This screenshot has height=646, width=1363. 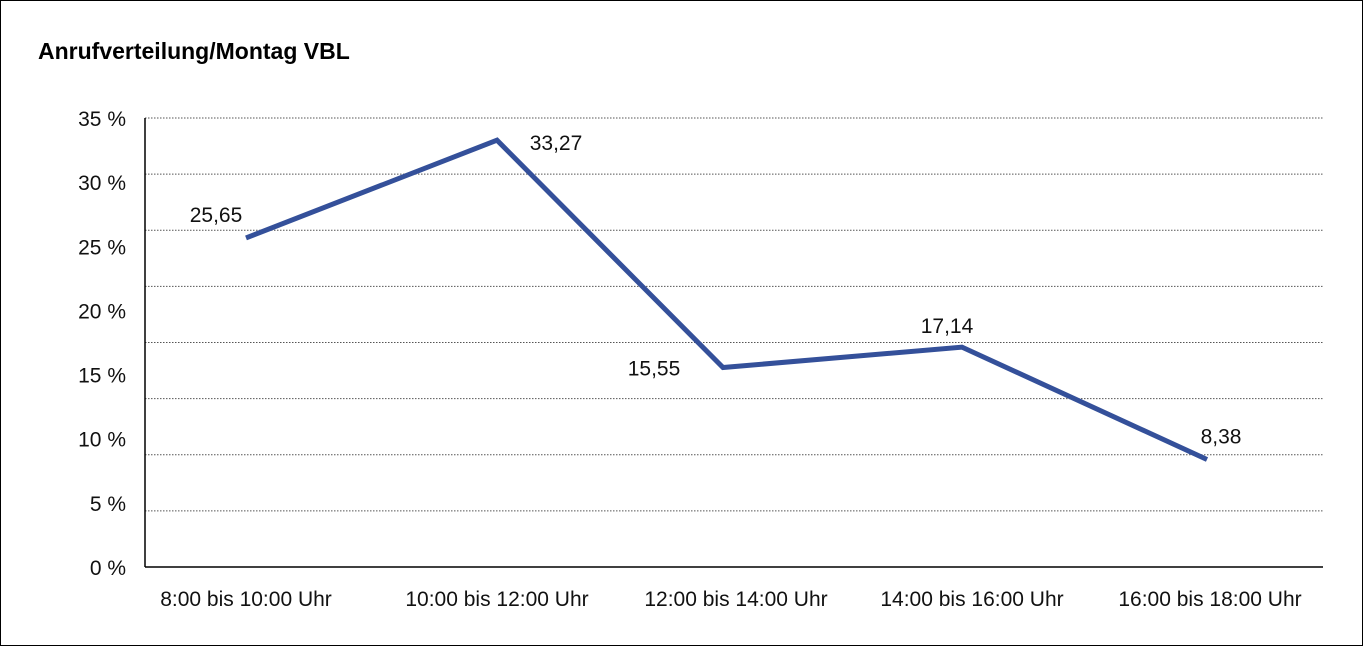 What do you see at coordinates (496, 599) in the screenshot?
I see `x-tick-label: 10:00 bis 12:00 Uhr` at bounding box center [496, 599].